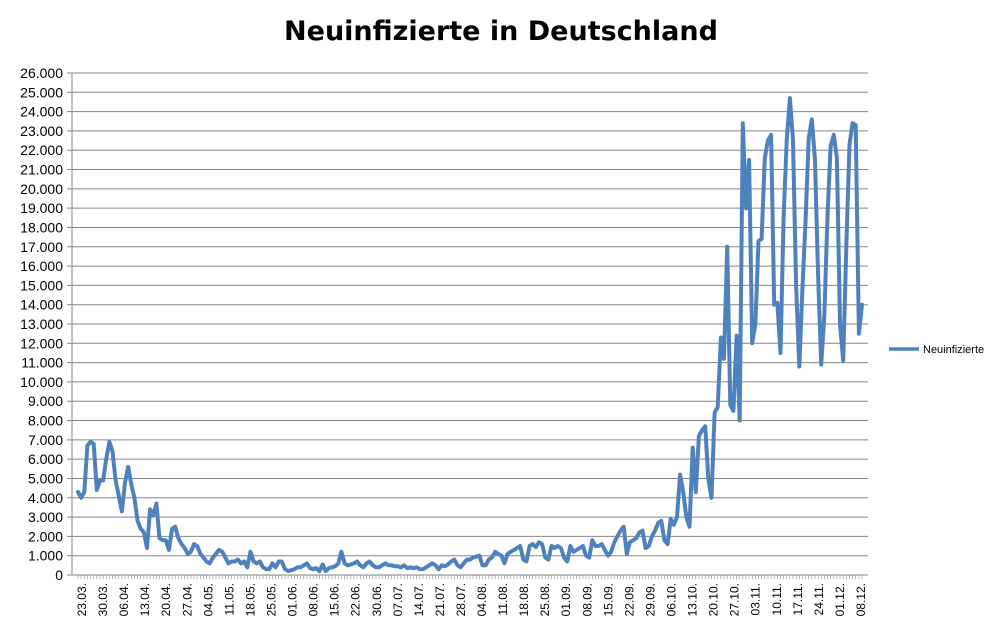 This screenshot has width=997, height=636. Describe the element at coordinates (41, 285) in the screenshot. I see `y-tick-label: 15.000` at that location.